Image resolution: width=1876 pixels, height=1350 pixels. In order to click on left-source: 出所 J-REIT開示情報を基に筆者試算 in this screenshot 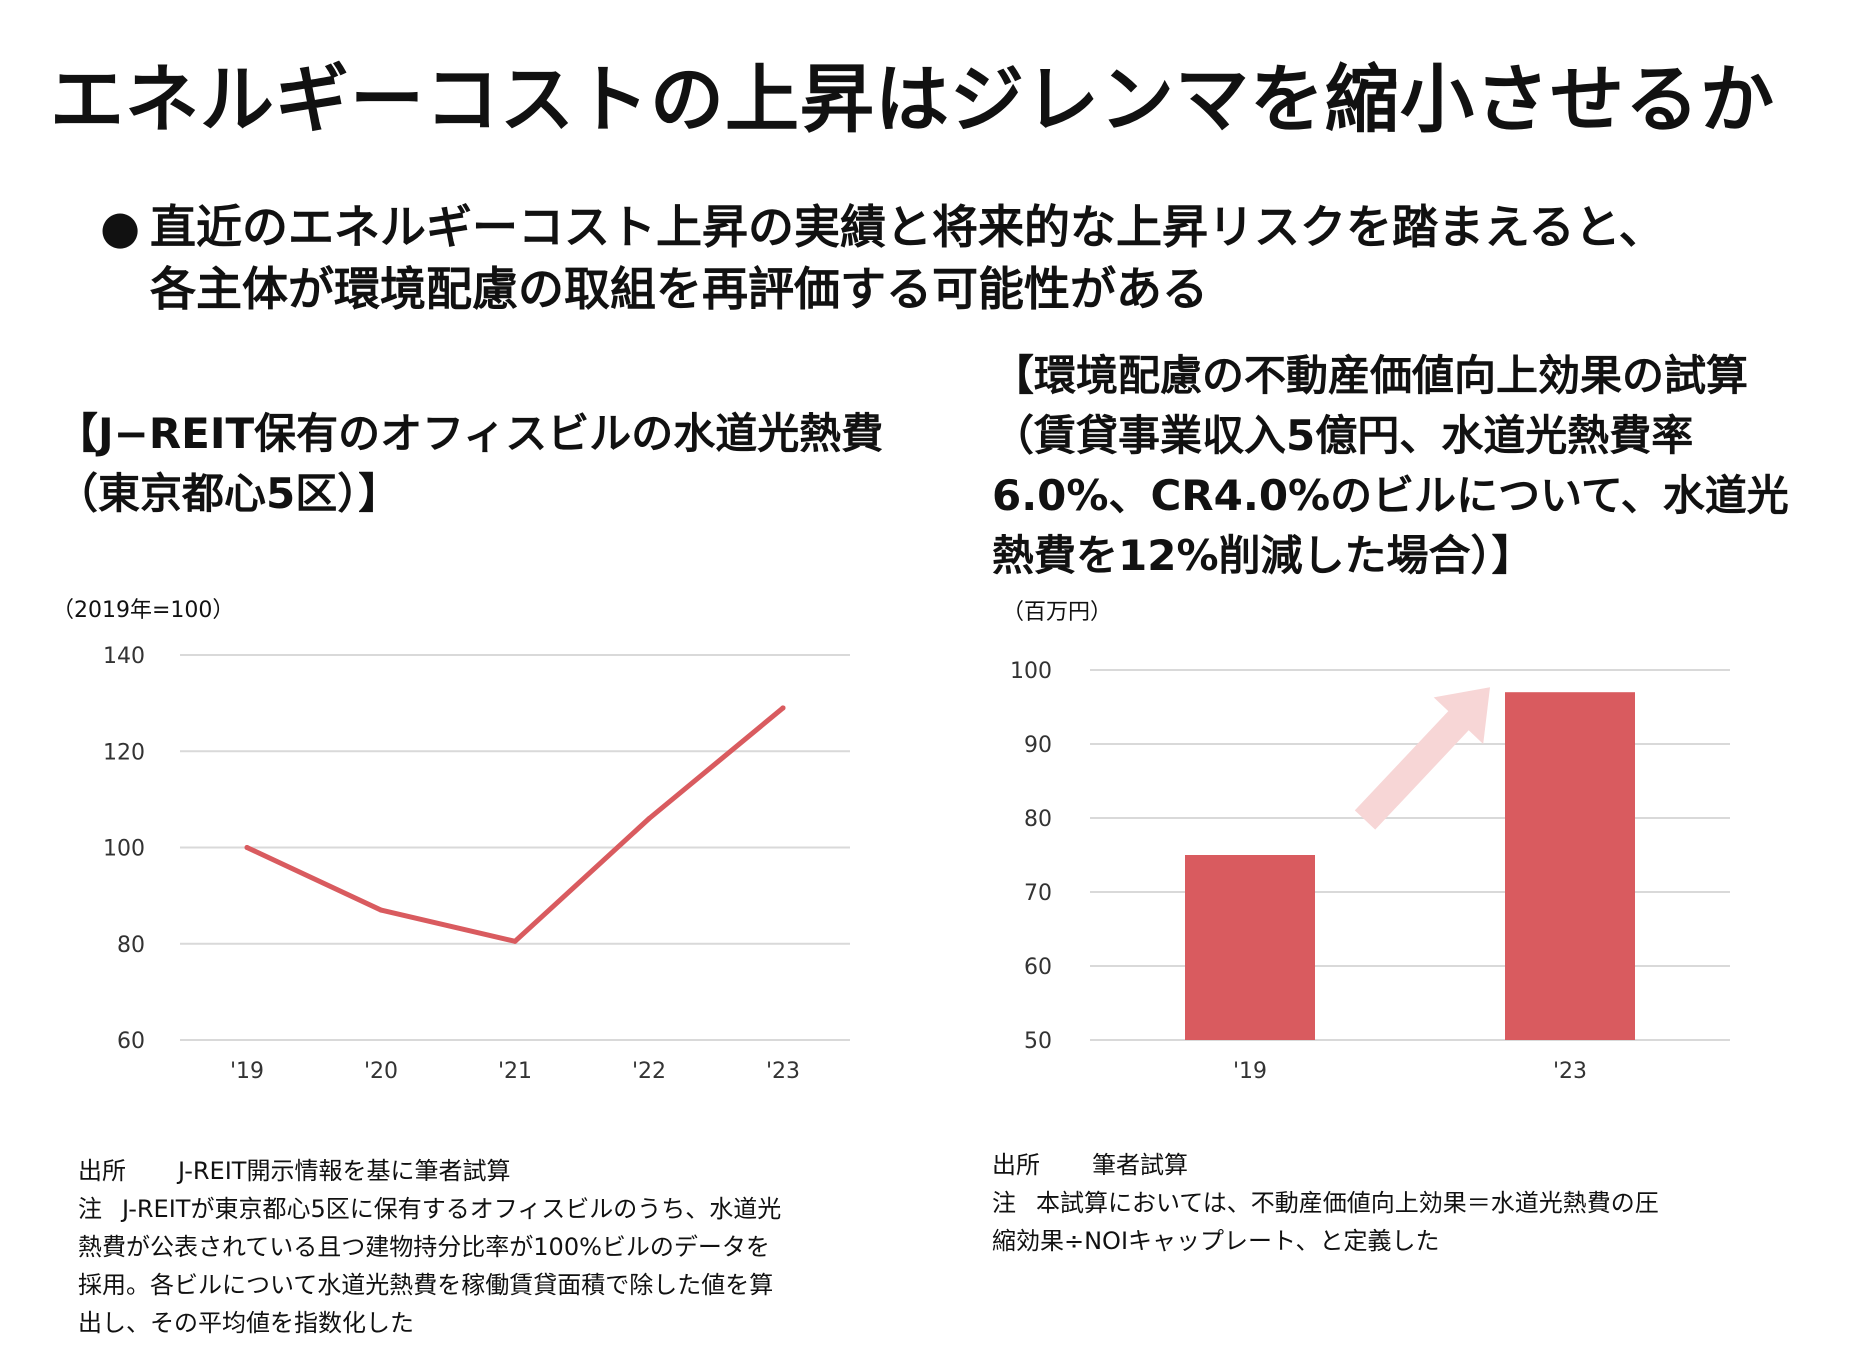, I will do `click(429, 1171)`.